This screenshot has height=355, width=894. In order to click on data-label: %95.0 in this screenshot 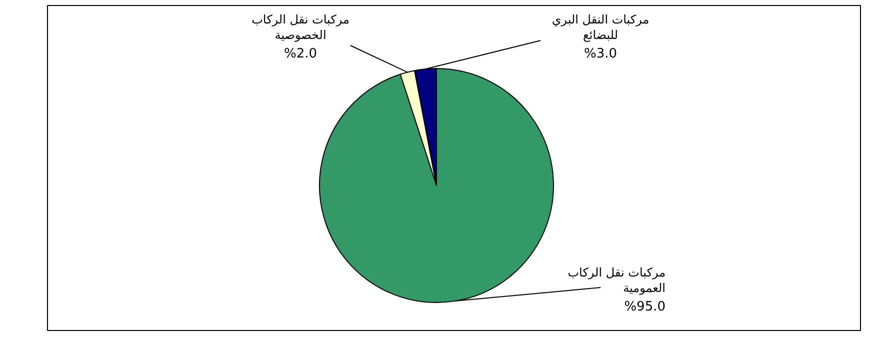, I will do `click(645, 307)`.